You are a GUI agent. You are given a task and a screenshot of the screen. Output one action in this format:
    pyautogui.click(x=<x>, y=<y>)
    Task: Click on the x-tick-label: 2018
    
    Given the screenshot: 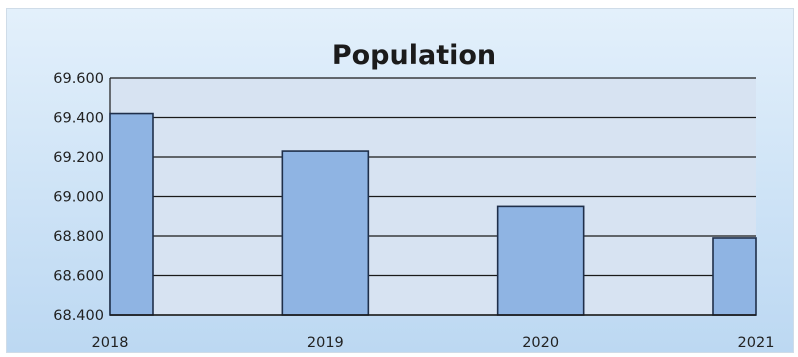 What is the action you would take?
    pyautogui.click(x=110, y=343)
    